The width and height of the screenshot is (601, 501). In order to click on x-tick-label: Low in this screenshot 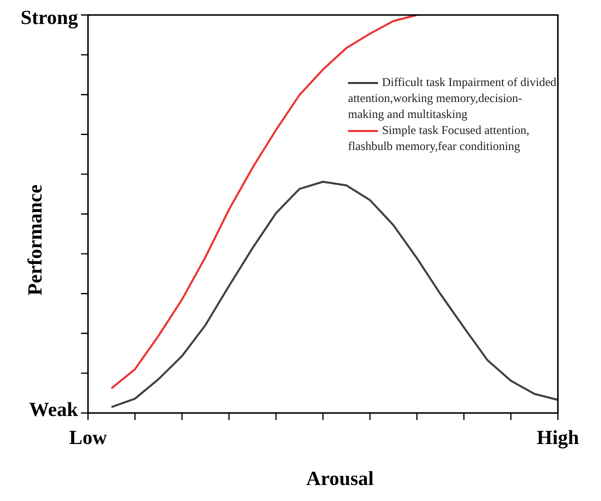, I will do `click(88, 438)`.